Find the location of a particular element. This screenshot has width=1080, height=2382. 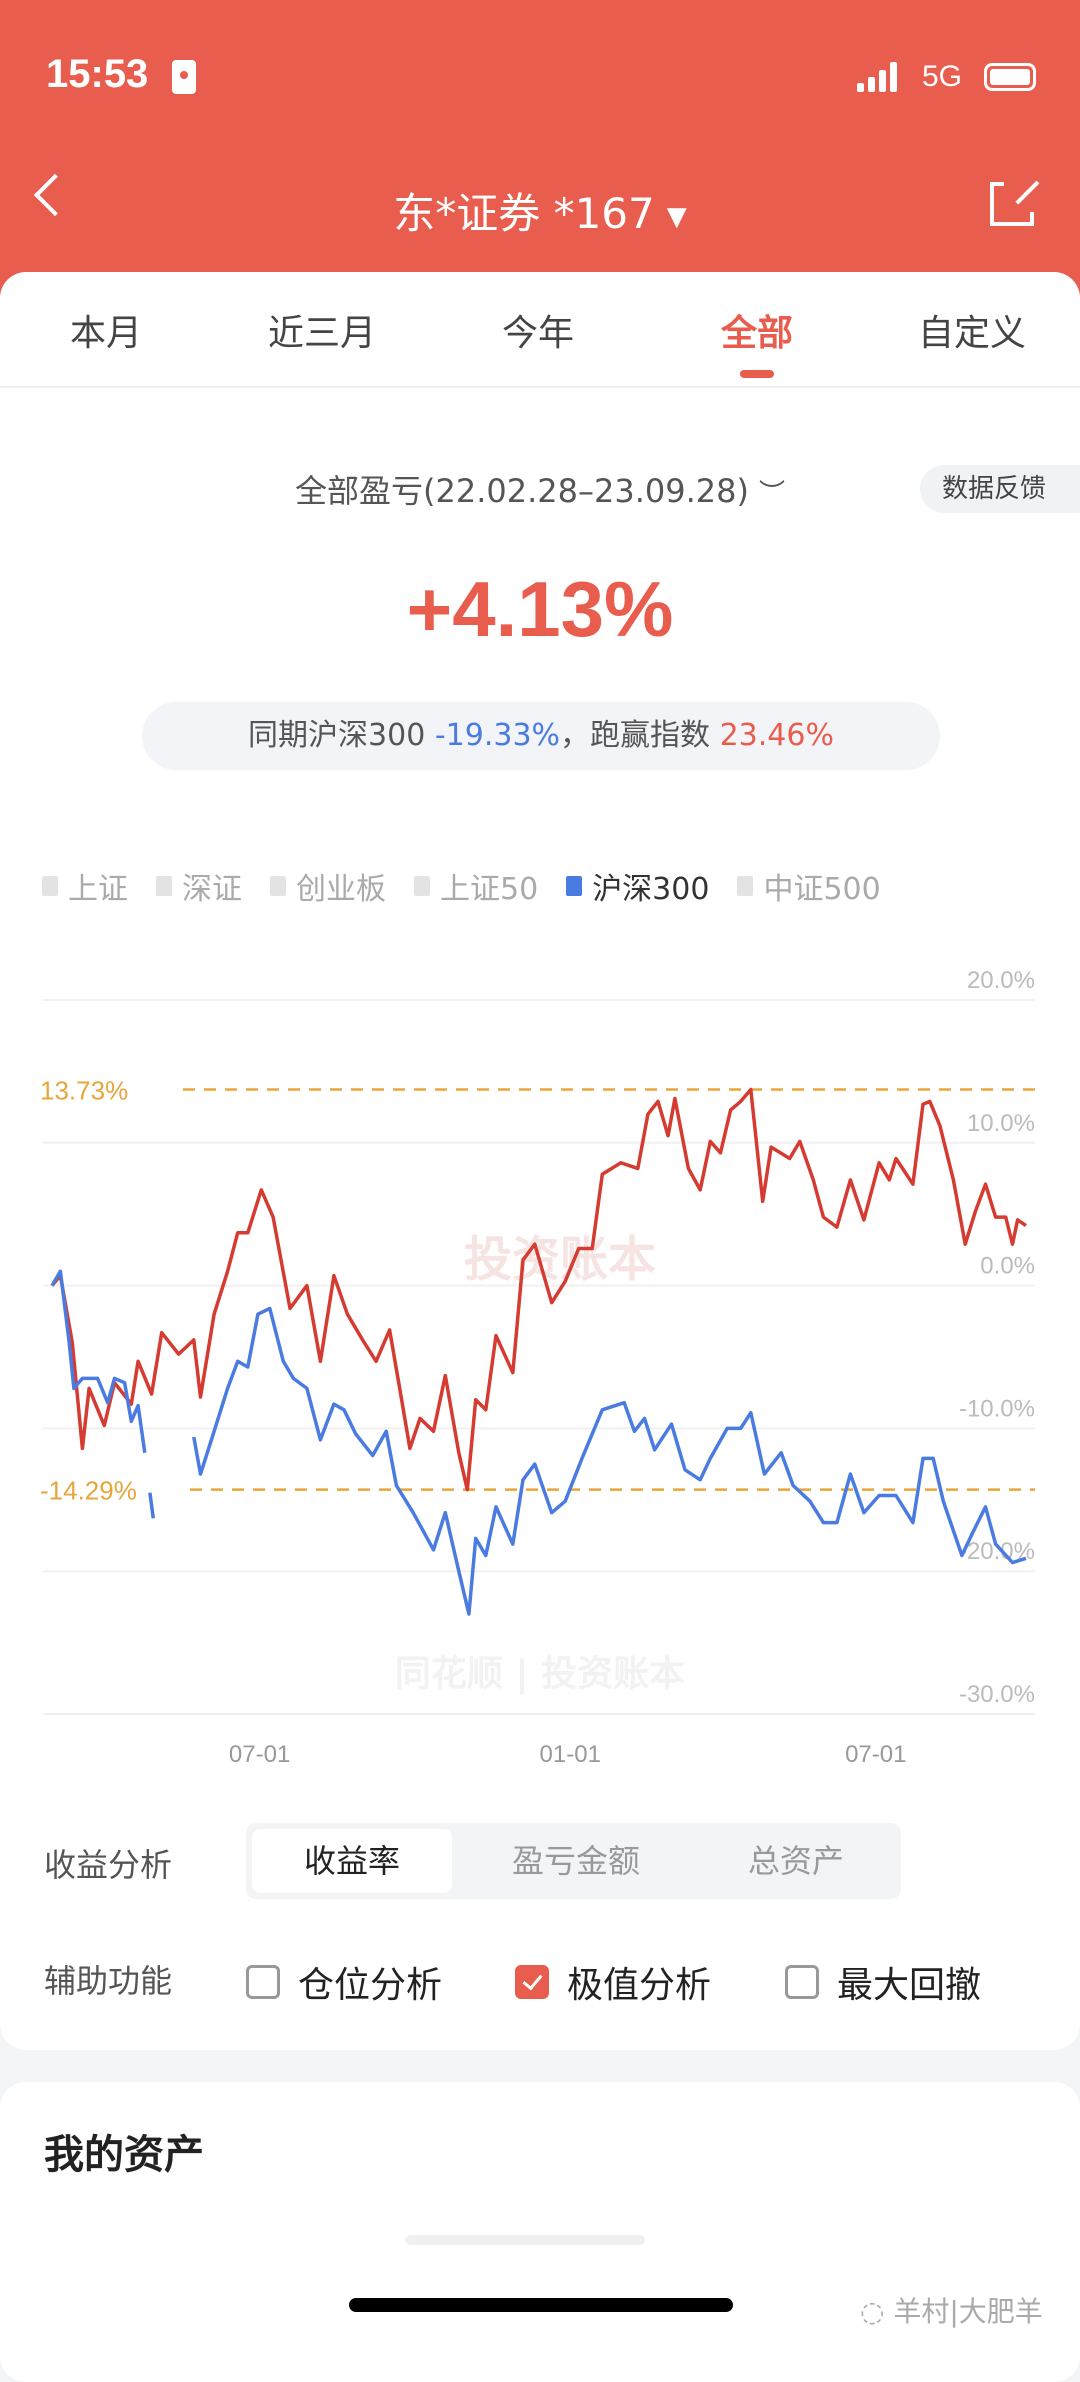

battery-icon is located at coordinates (1010, 77).